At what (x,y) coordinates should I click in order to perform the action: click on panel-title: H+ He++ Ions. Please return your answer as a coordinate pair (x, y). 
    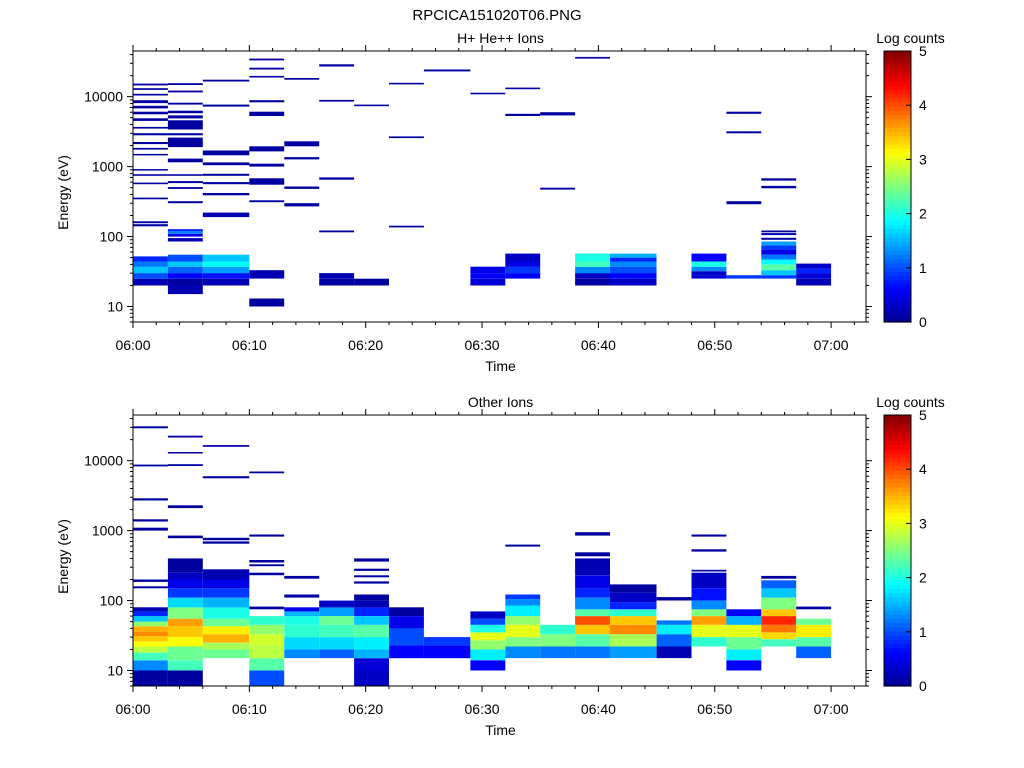
    Looking at the image, I should click on (500, 38).